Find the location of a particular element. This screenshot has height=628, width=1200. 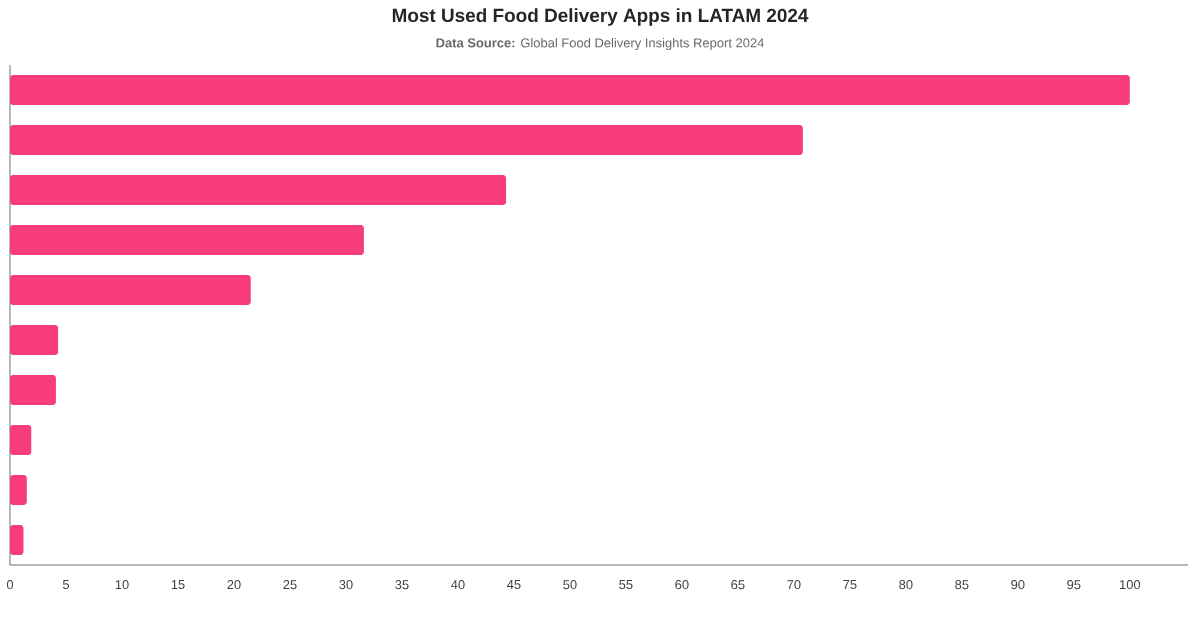

x-tick-label: 60 is located at coordinates (682, 585).